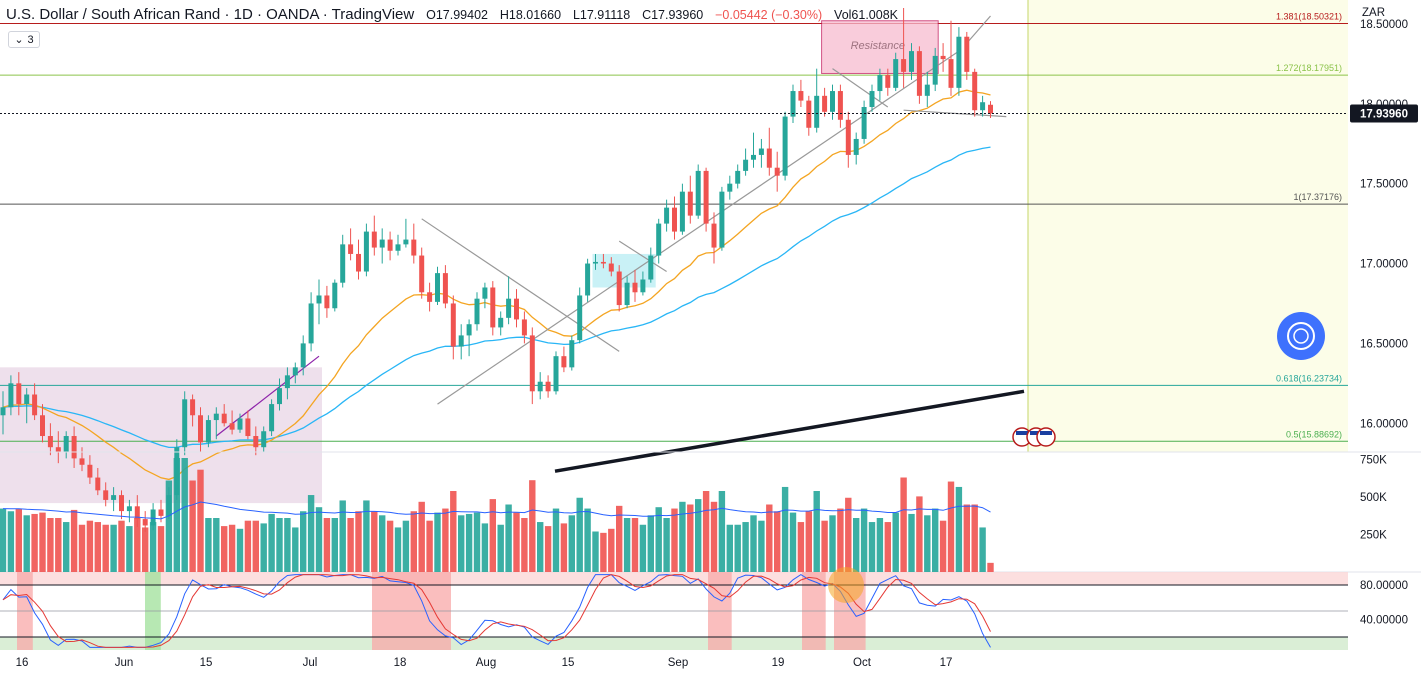 Image resolution: width=1421 pixels, height=673 pixels. What do you see at coordinates (1046, 437) in the screenshot?
I see `economic-event-flag` at bounding box center [1046, 437].